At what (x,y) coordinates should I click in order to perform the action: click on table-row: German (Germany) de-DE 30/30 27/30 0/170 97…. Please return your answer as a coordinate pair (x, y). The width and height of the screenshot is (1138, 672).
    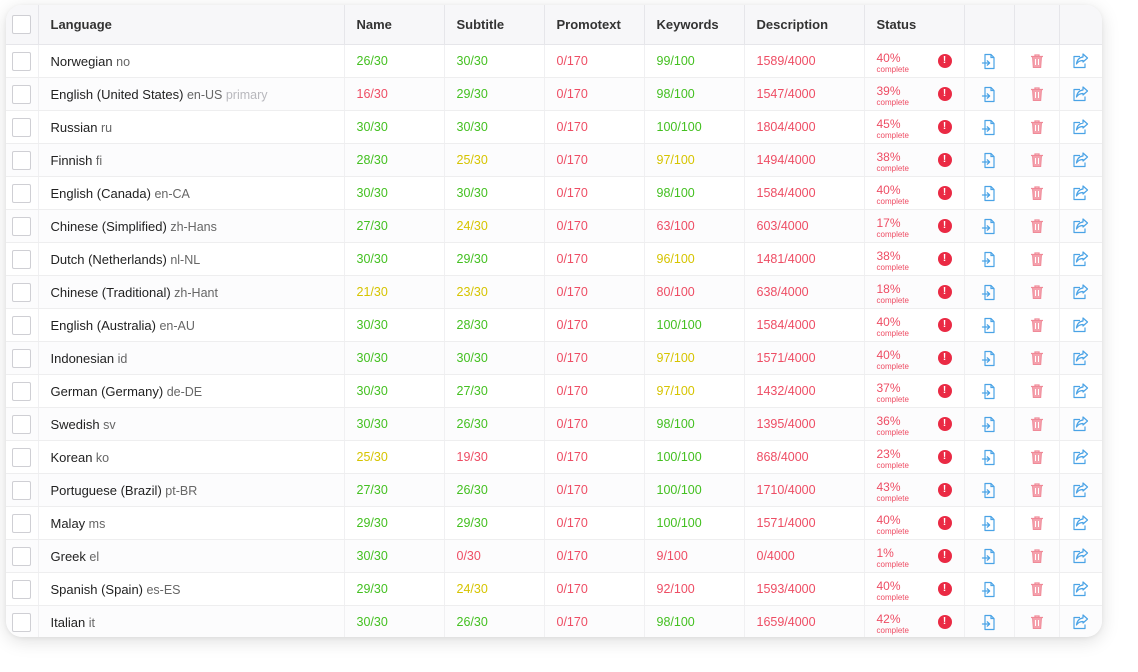
    Looking at the image, I should click on (554, 391).